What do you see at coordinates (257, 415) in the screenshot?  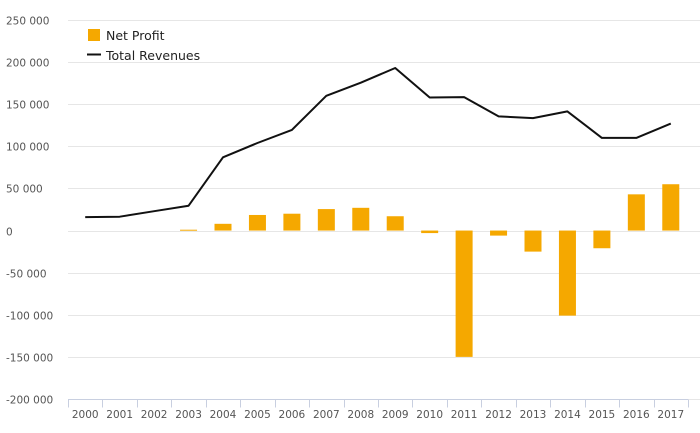 I see `x-tick-label: 2005` at bounding box center [257, 415].